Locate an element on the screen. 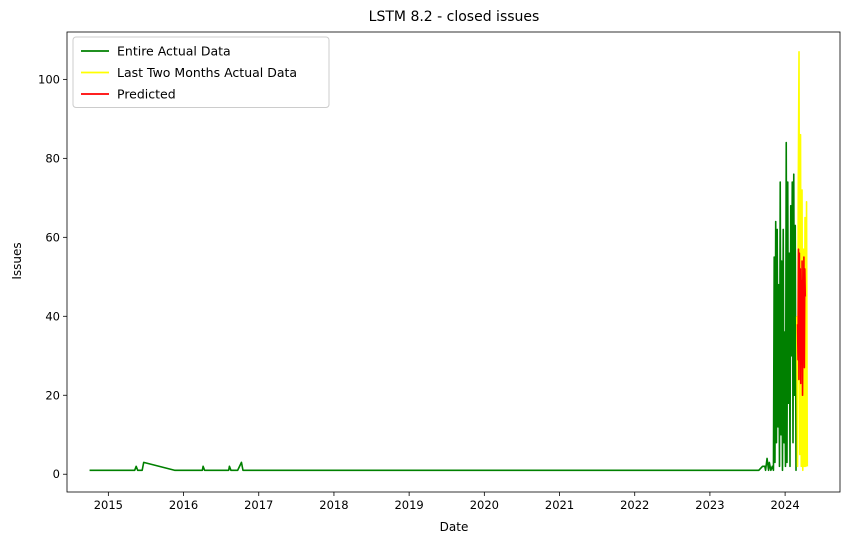 This screenshot has height=545, width=850. legend-box is located at coordinates (201, 72).